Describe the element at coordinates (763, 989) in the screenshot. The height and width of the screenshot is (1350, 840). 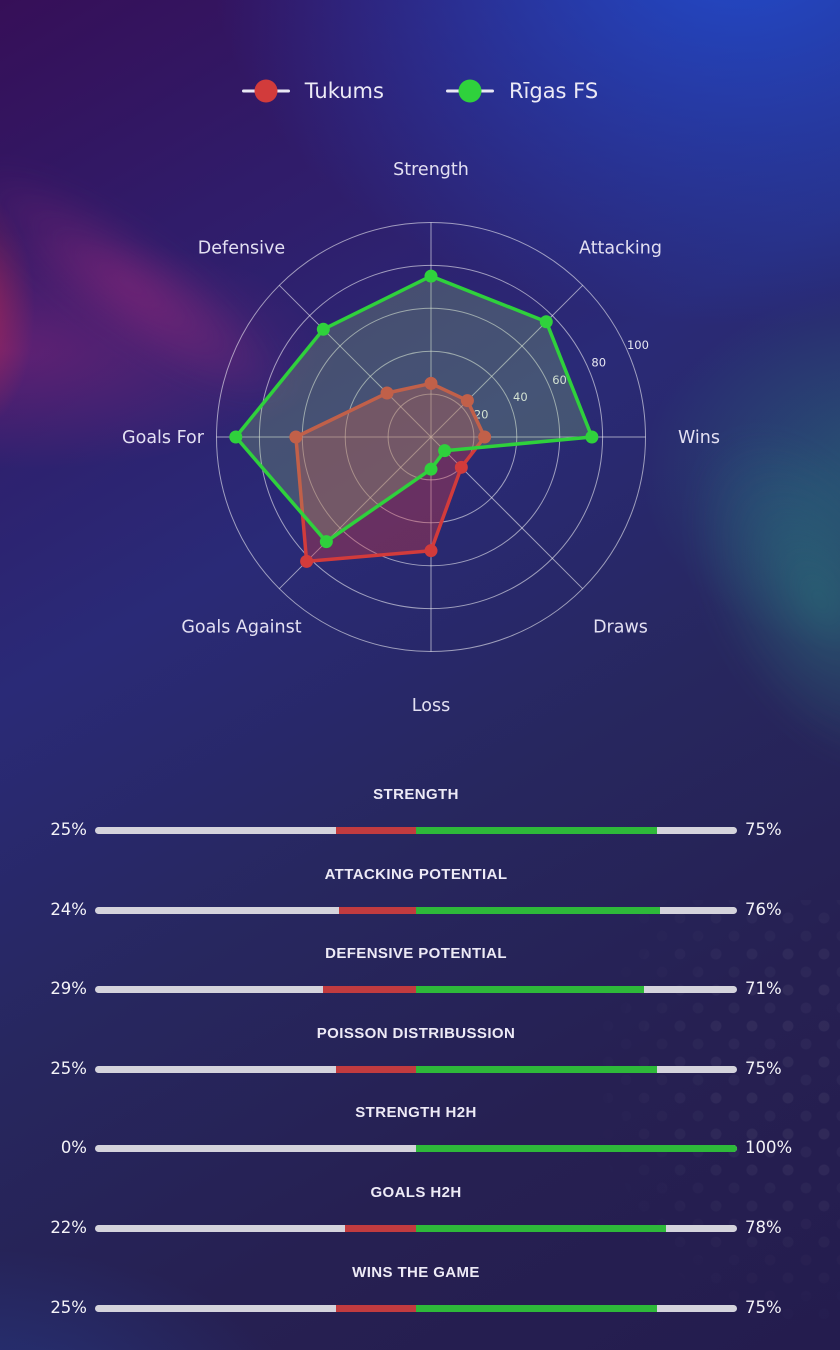
I see `comparison-bar-right-percent: 71%` at that location.